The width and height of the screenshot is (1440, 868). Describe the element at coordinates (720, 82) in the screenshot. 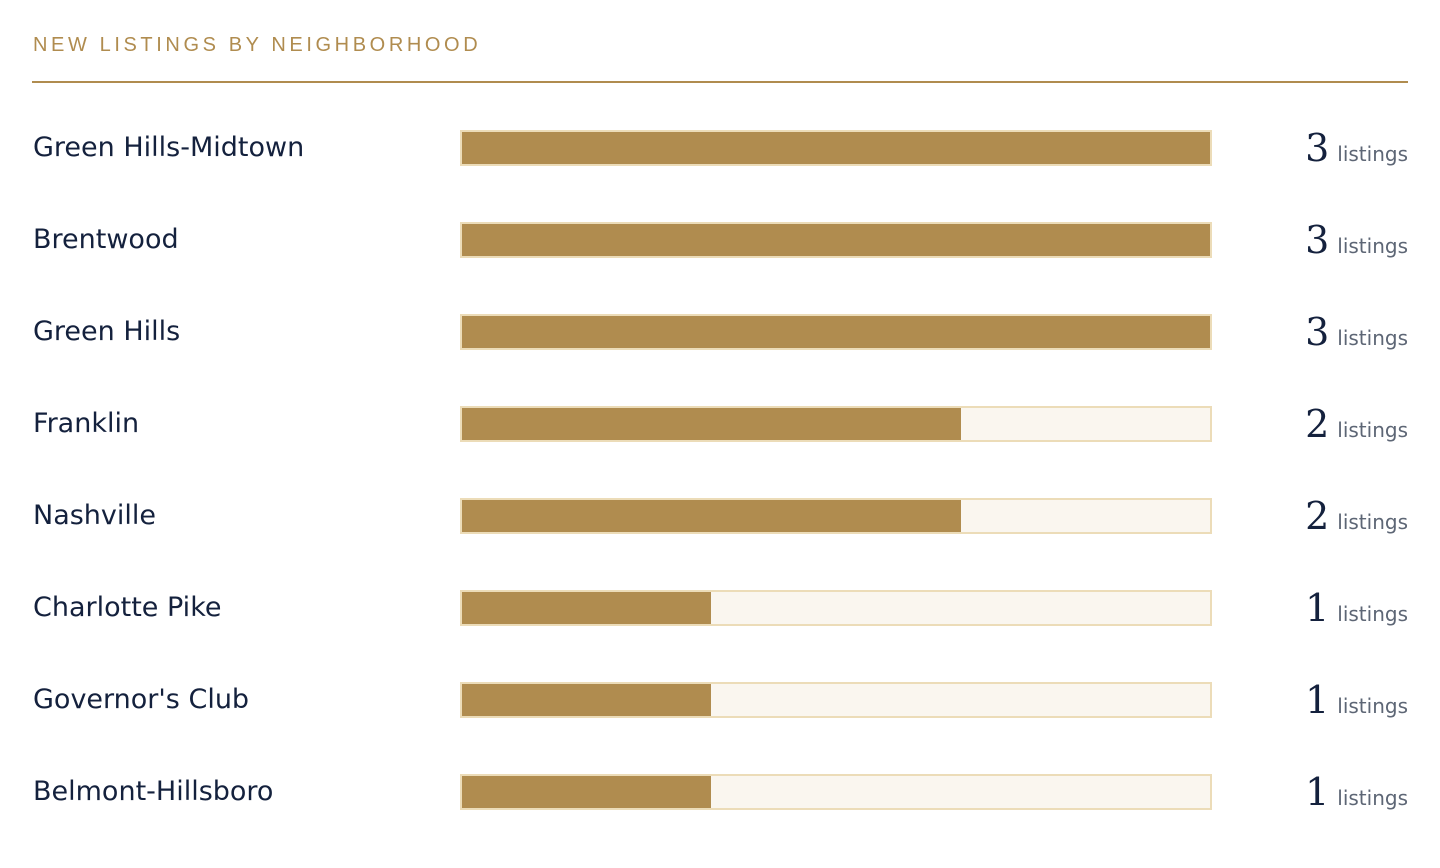

I see `title-divider` at that location.